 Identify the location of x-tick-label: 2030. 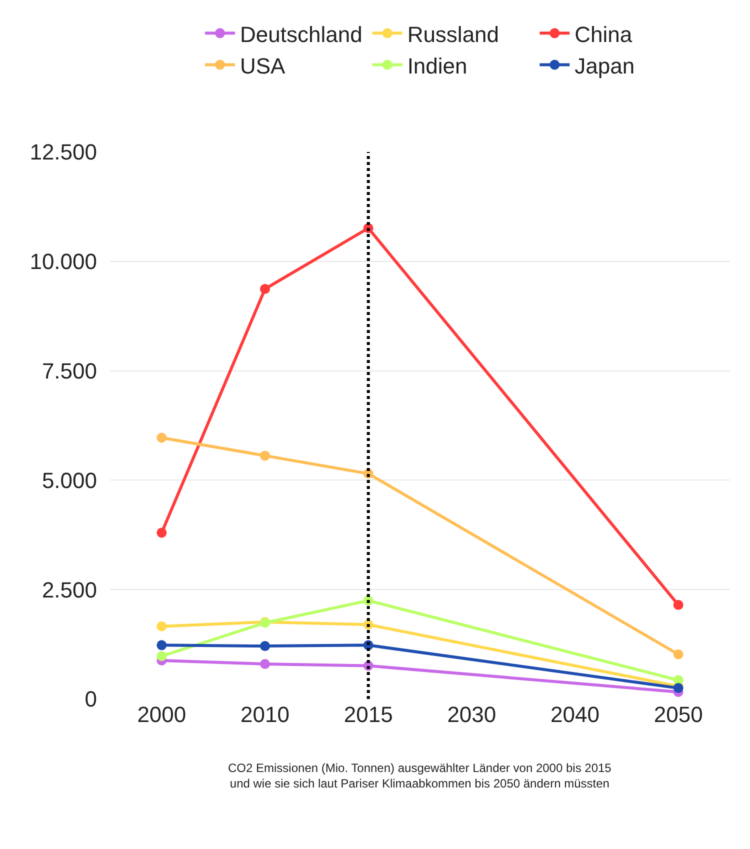
(471, 714).